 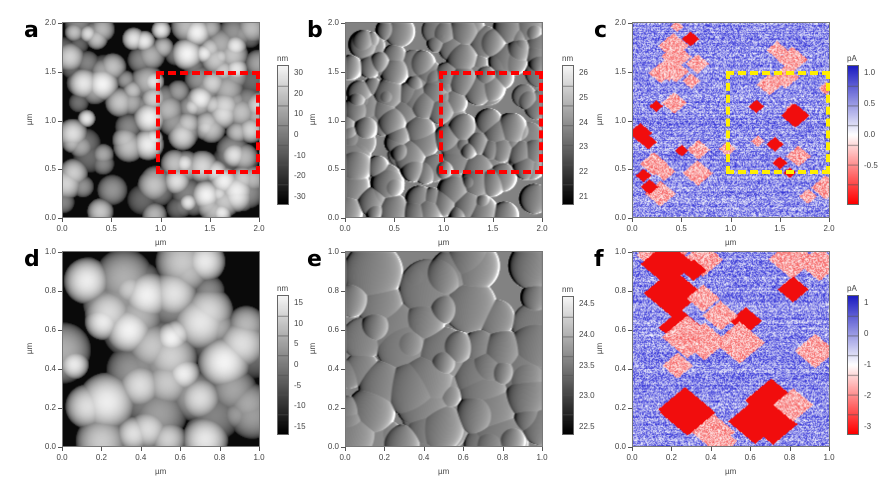 What do you see at coordinates (780, 228) in the screenshot?
I see `x-tick-label: 1.5` at bounding box center [780, 228].